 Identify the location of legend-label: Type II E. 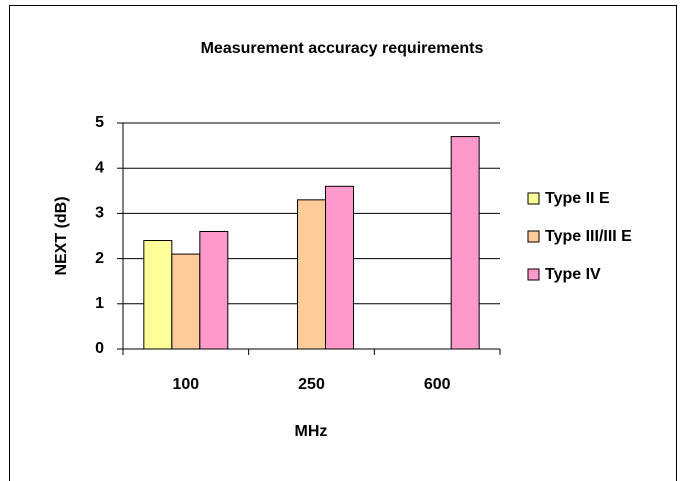
(577, 198).